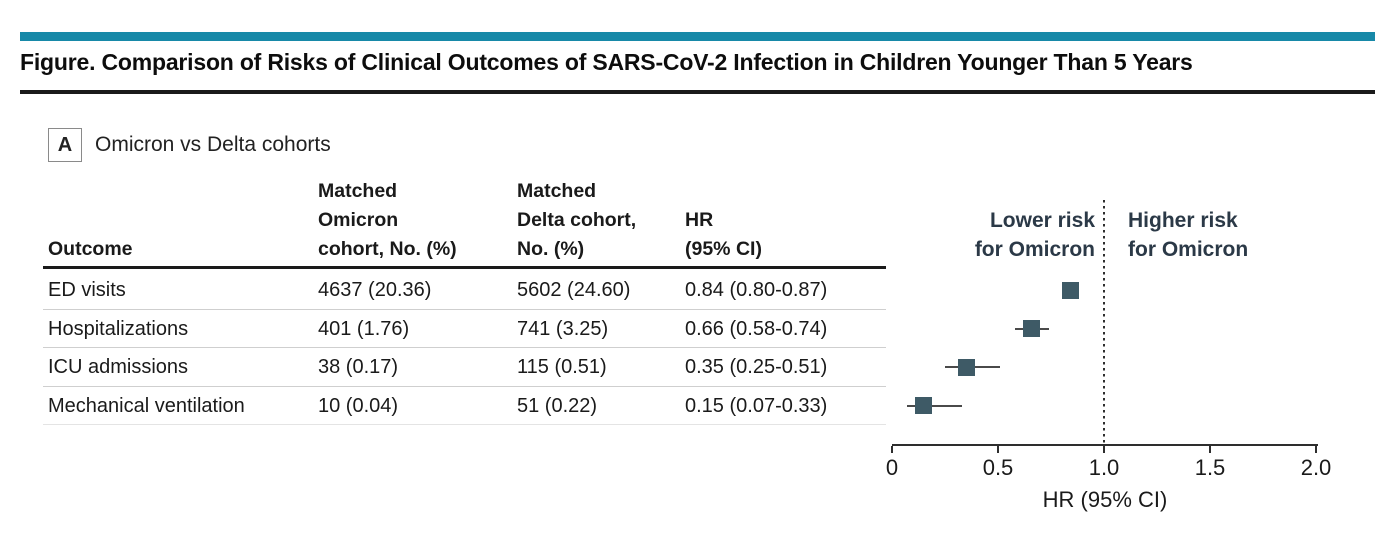 This screenshot has width=1400, height=534. What do you see at coordinates (557, 405) in the screenshot?
I see `delta-count-cell: 51 (0.22)` at bounding box center [557, 405].